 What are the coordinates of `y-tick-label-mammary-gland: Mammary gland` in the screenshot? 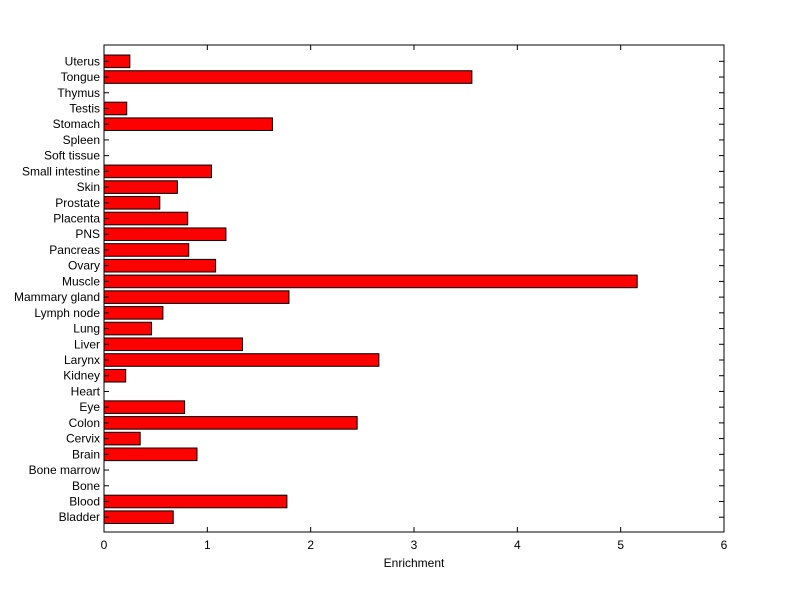 It's located at (57, 297).